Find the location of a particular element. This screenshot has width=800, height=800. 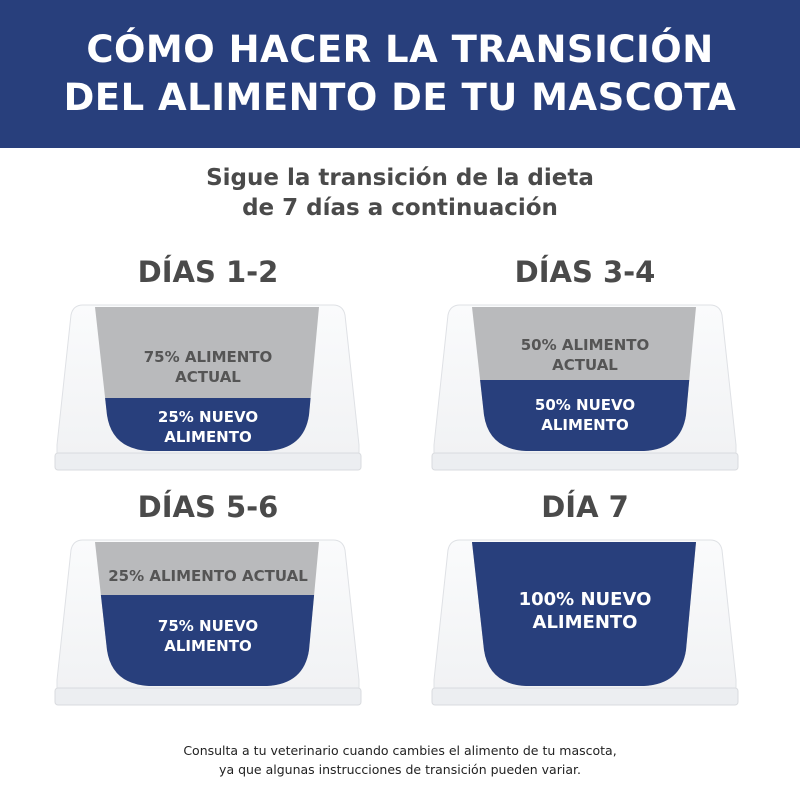

current-food-line-1: 50% ALIMENTO is located at coordinates (585, 345).